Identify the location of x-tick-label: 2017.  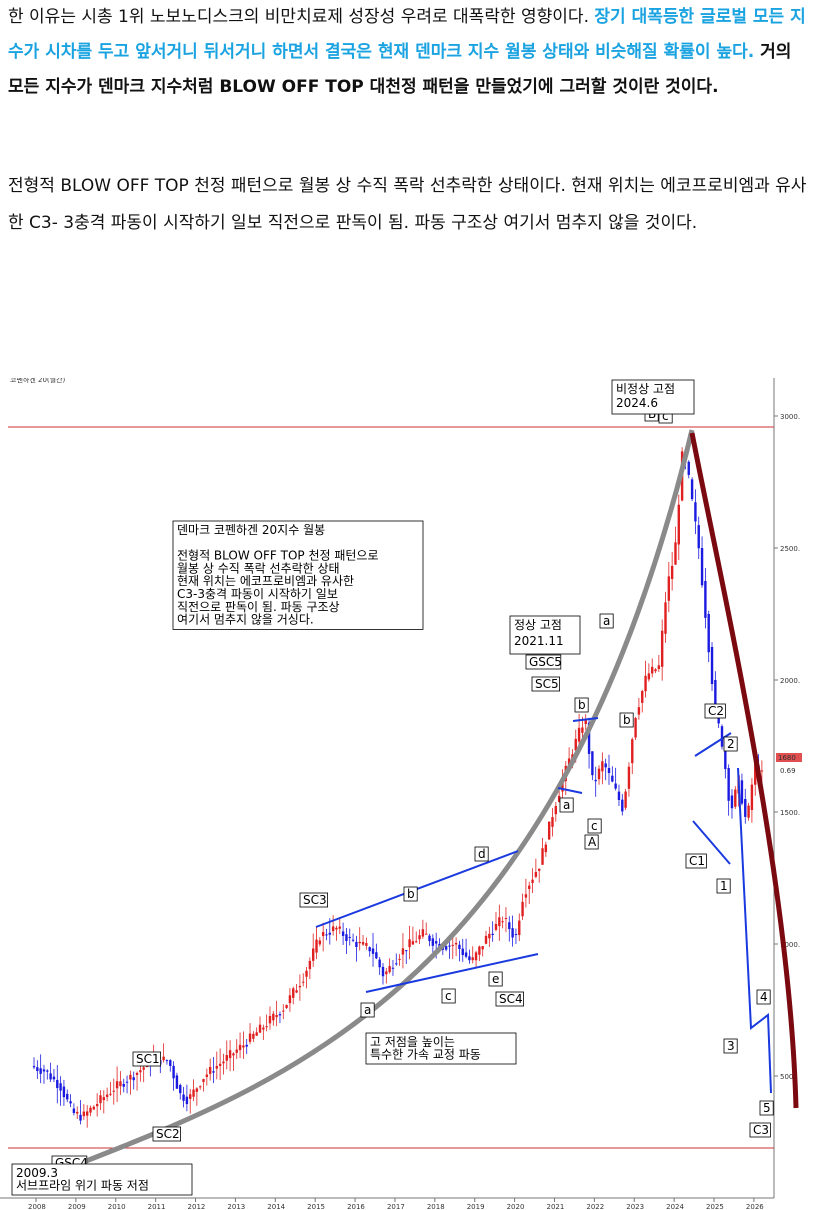
(396, 1206).